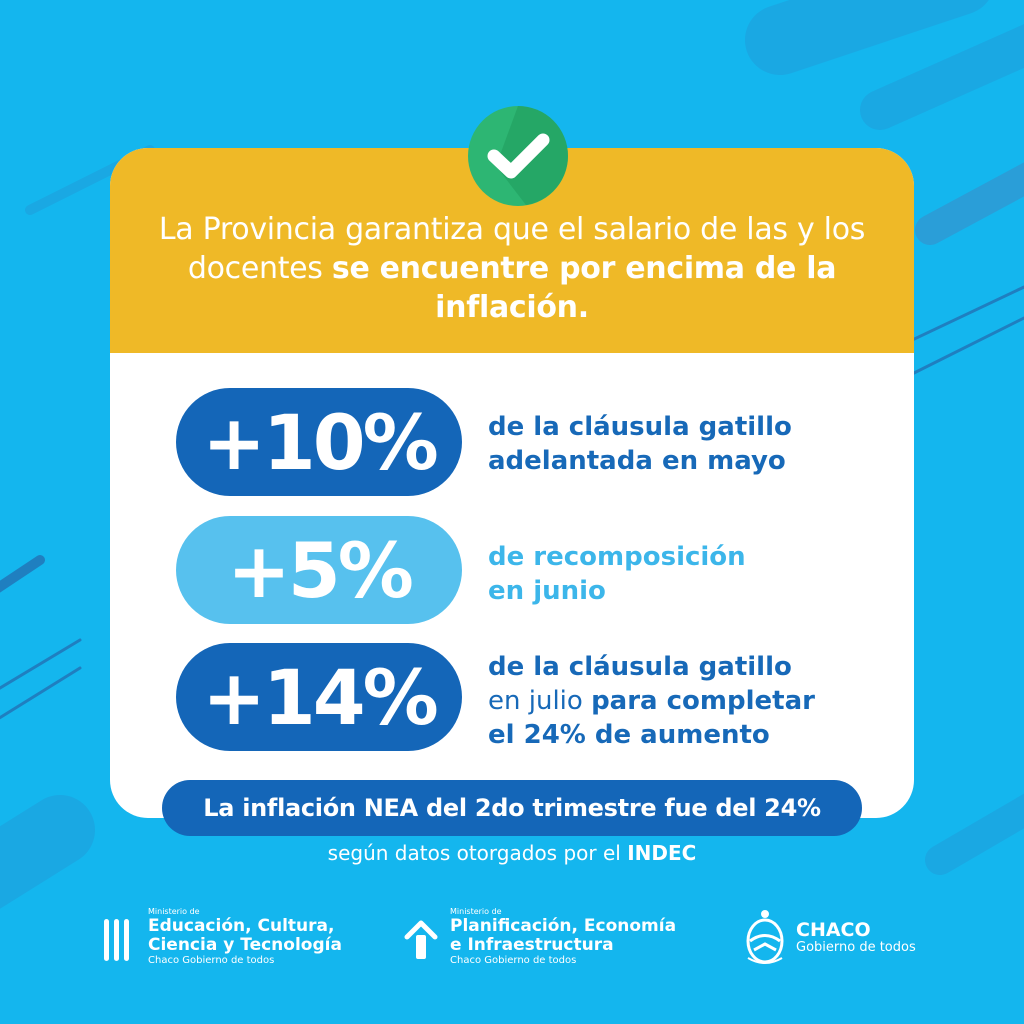 The image size is (1024, 1024). I want to click on logo-name-line: Ciencia y Tecnología, so click(245, 945).